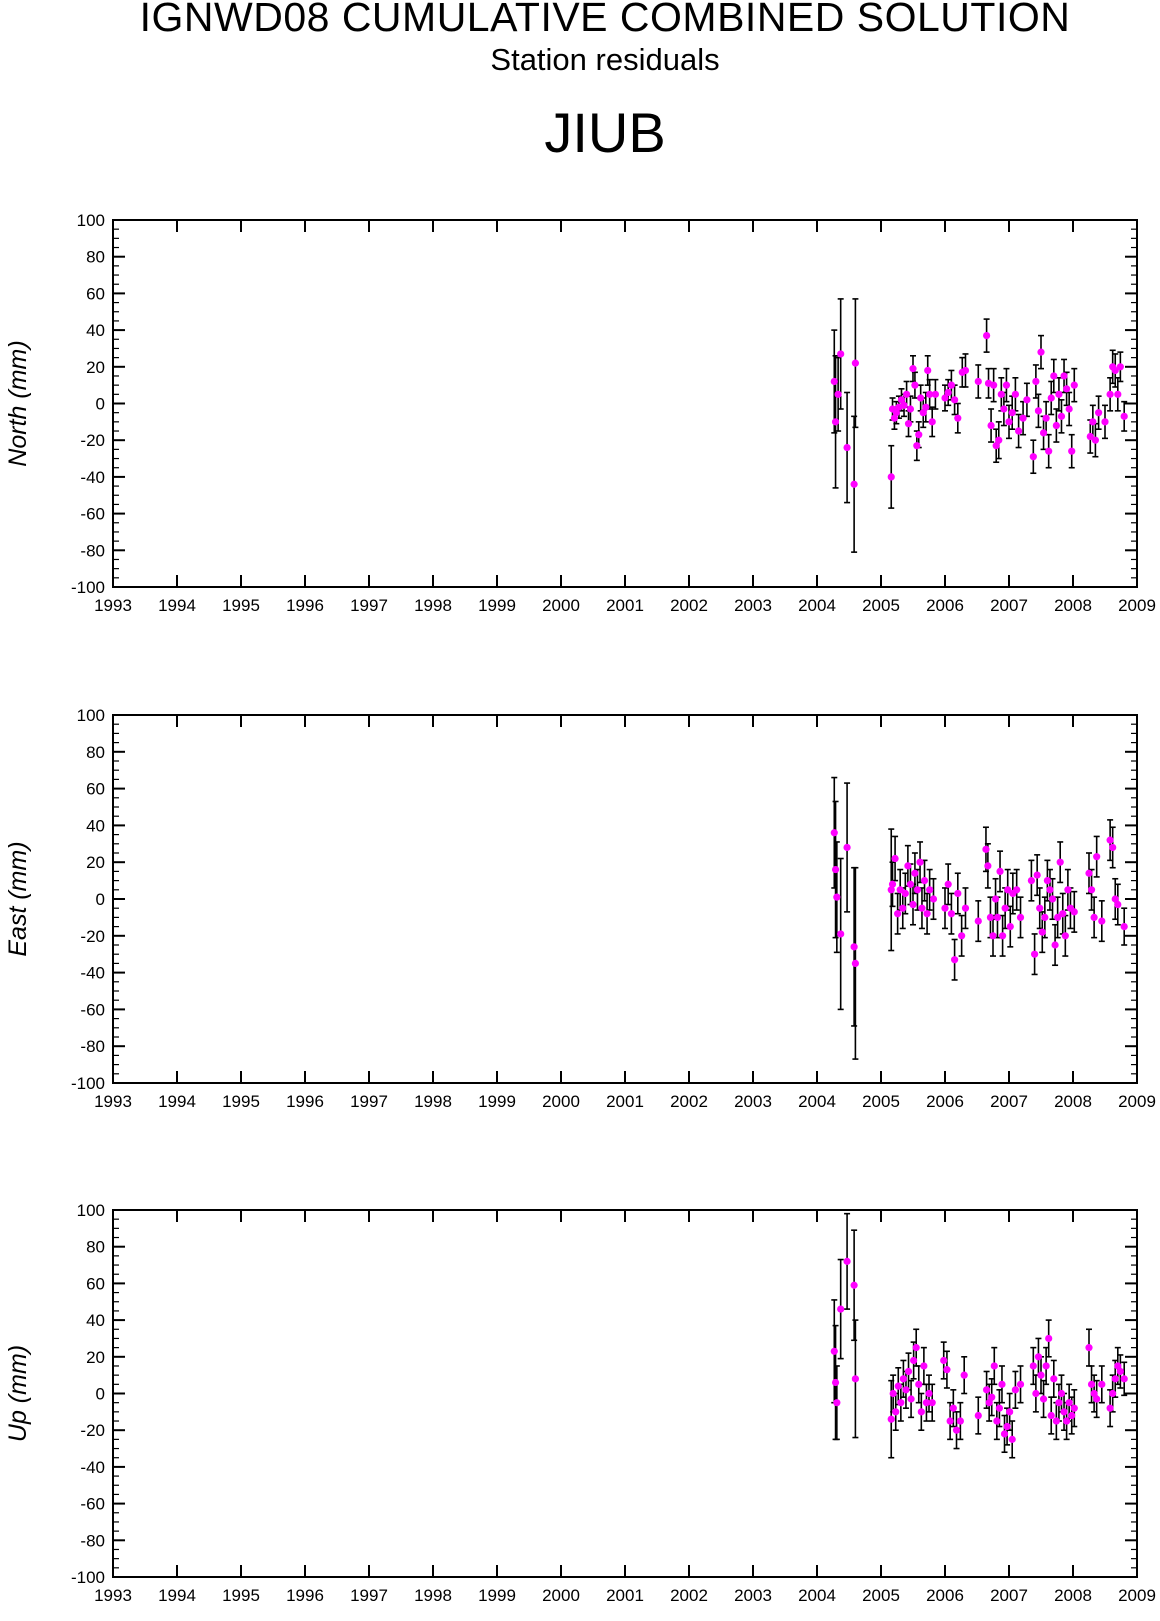 The image size is (1160, 1621). I want to click on up-x-tick-label: 1996, so click(305, 1595).